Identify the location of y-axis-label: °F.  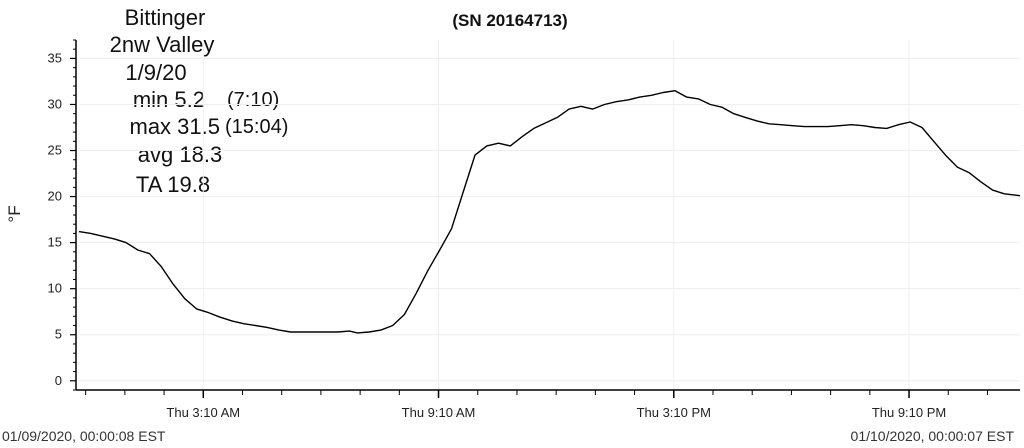
(14, 213).